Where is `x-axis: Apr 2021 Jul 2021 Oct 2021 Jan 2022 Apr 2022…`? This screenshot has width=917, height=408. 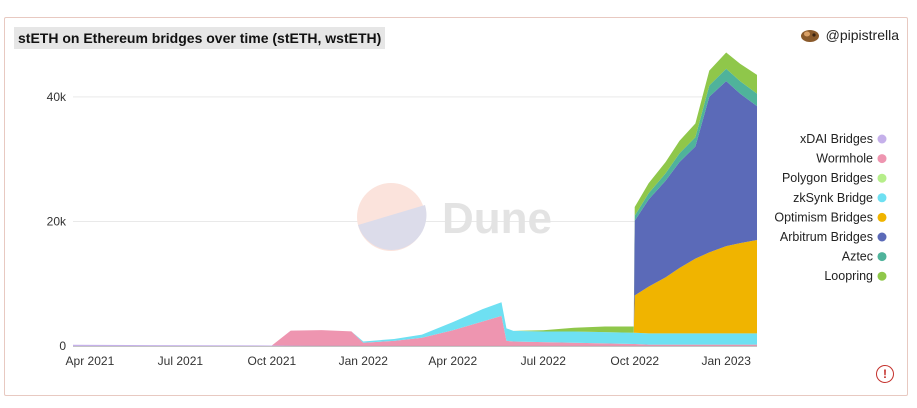
x-axis: Apr 2021 Jul 2021 Oct 2021 Jan 2022 Apr 2022… is located at coordinates (409, 361).